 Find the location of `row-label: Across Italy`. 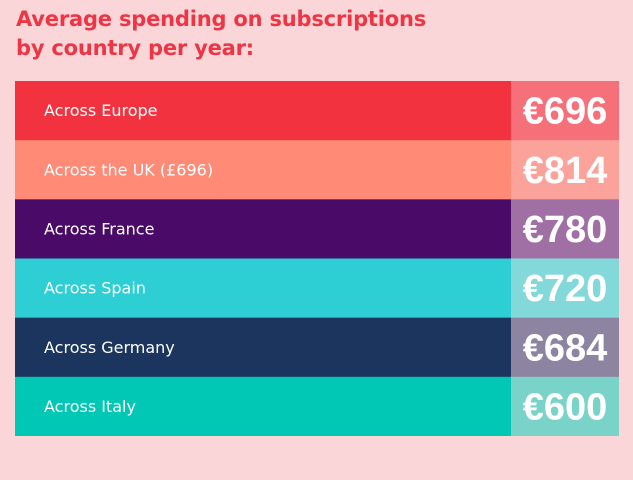

row-label: Across Italy is located at coordinates (90, 406).